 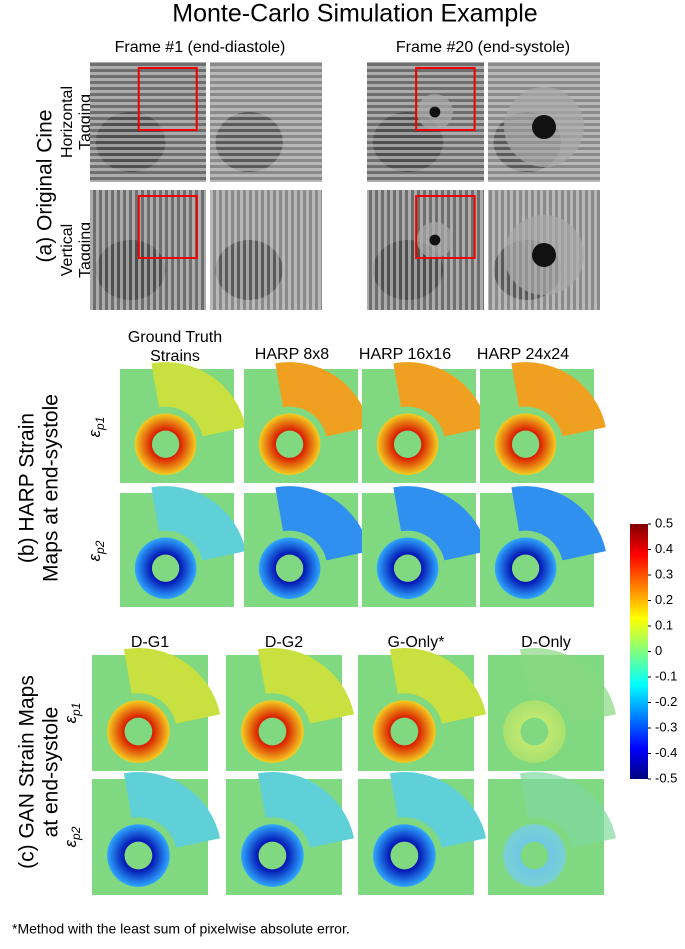 What do you see at coordinates (354, 14) in the screenshot?
I see `title: Monte-Carlo Simulation Example` at bounding box center [354, 14].